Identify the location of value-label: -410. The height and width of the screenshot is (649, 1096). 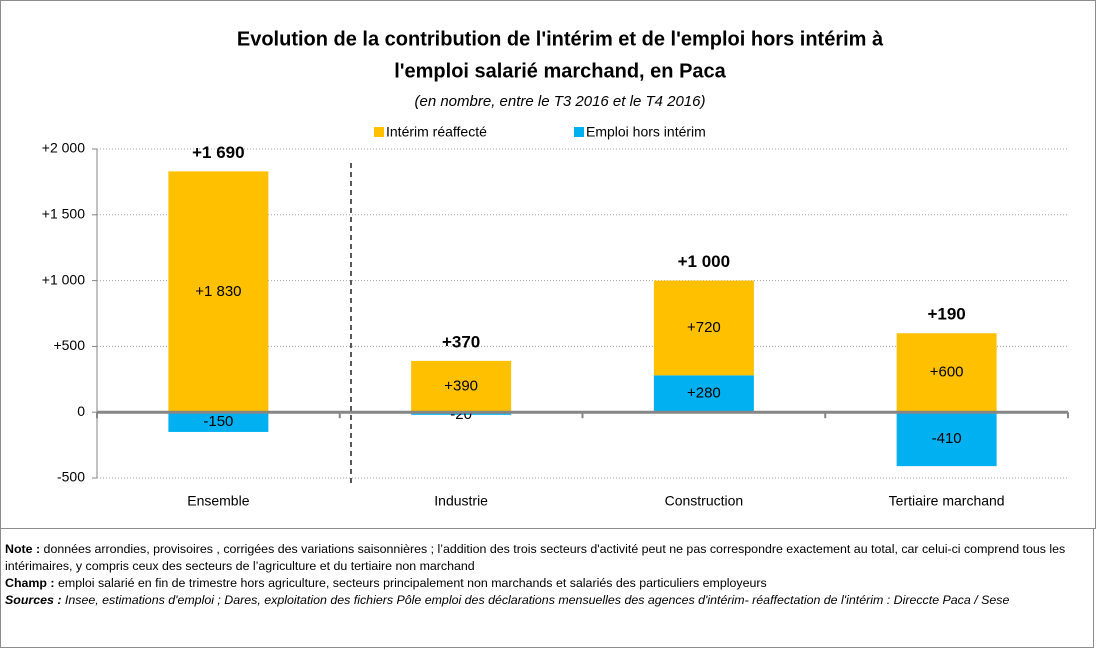
(947, 438).